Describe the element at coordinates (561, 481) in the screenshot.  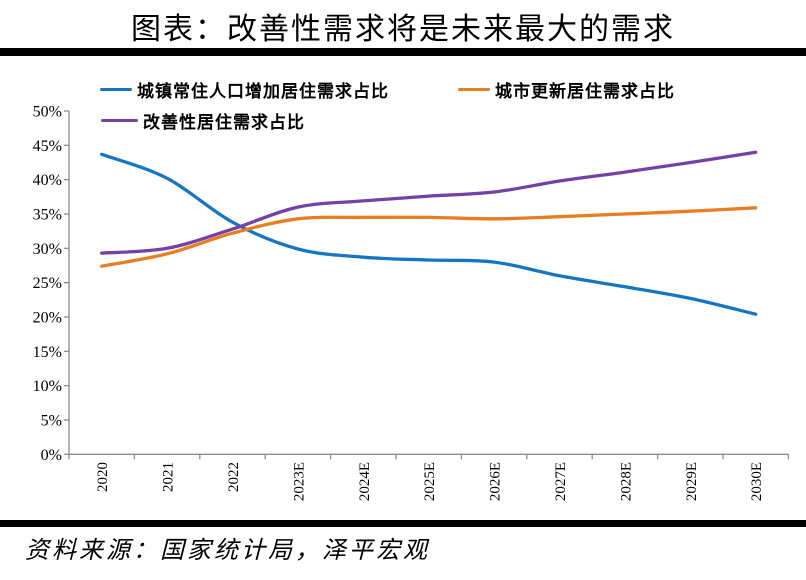
I see `x-axis-label: 2027E` at that location.